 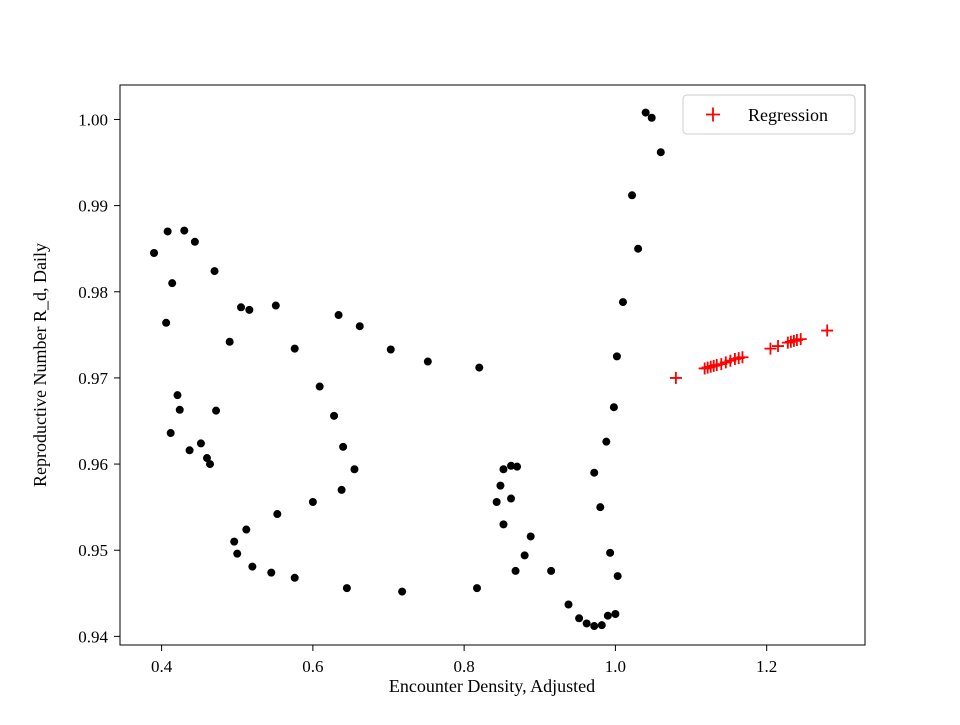 I want to click on y-tick-label: 0.98, so click(x=93, y=292).